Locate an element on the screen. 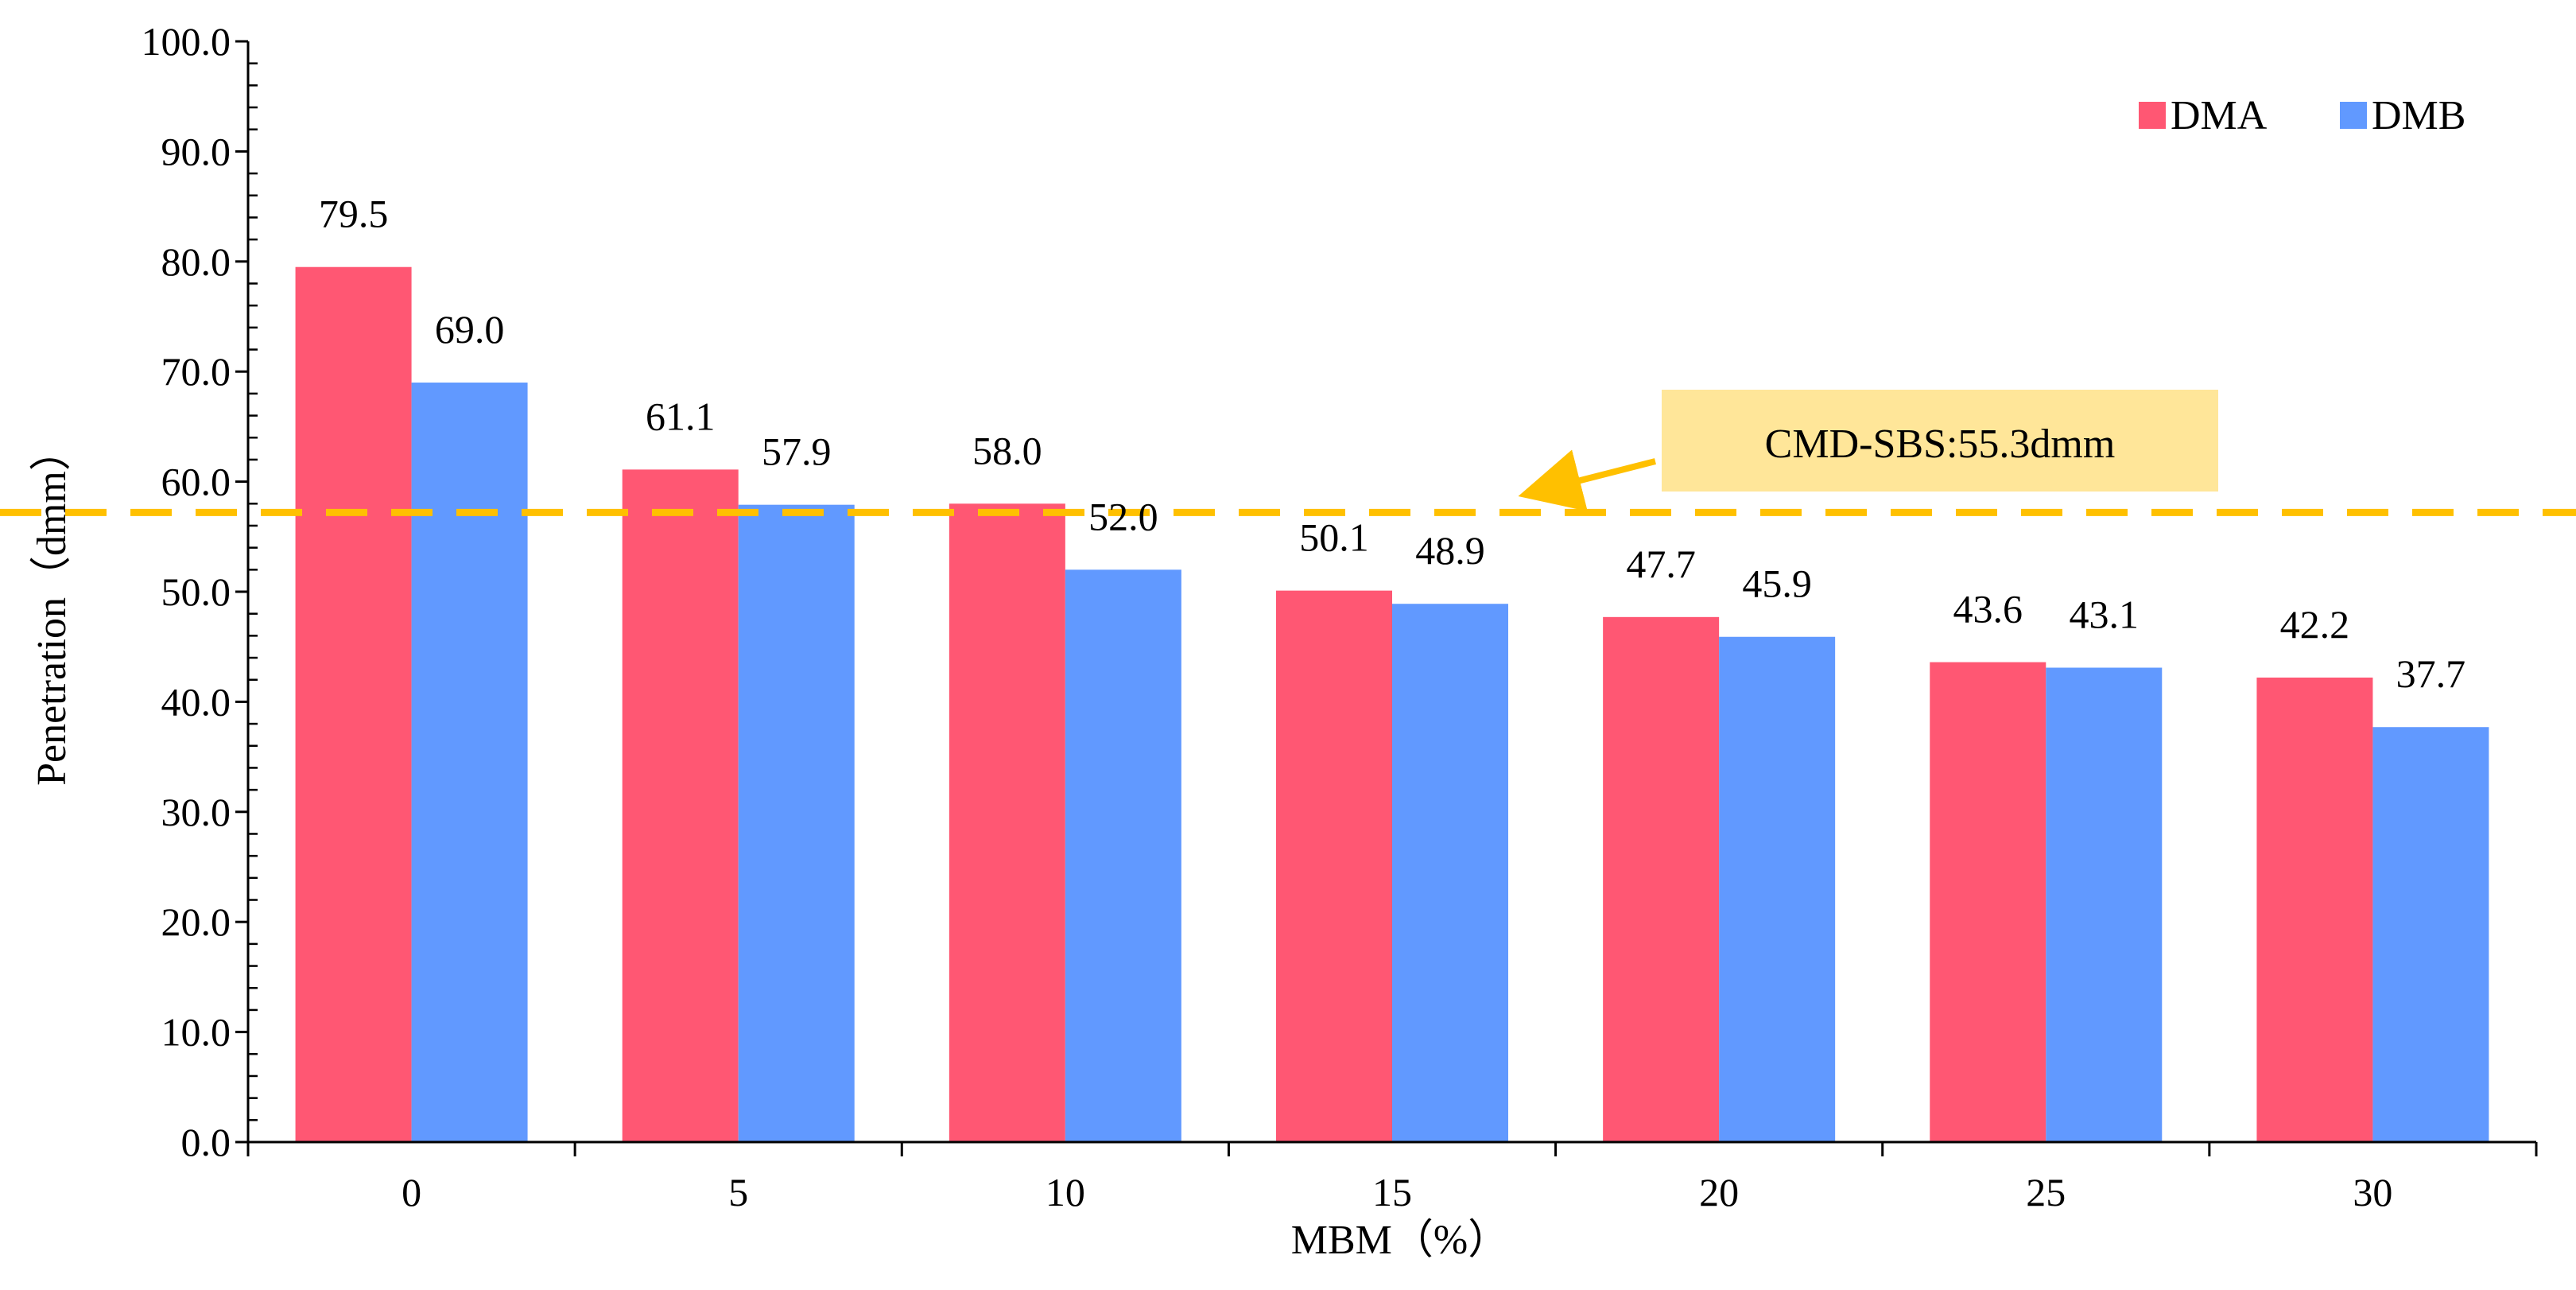  x-tick-label-15: 15 is located at coordinates (1392, 1192).